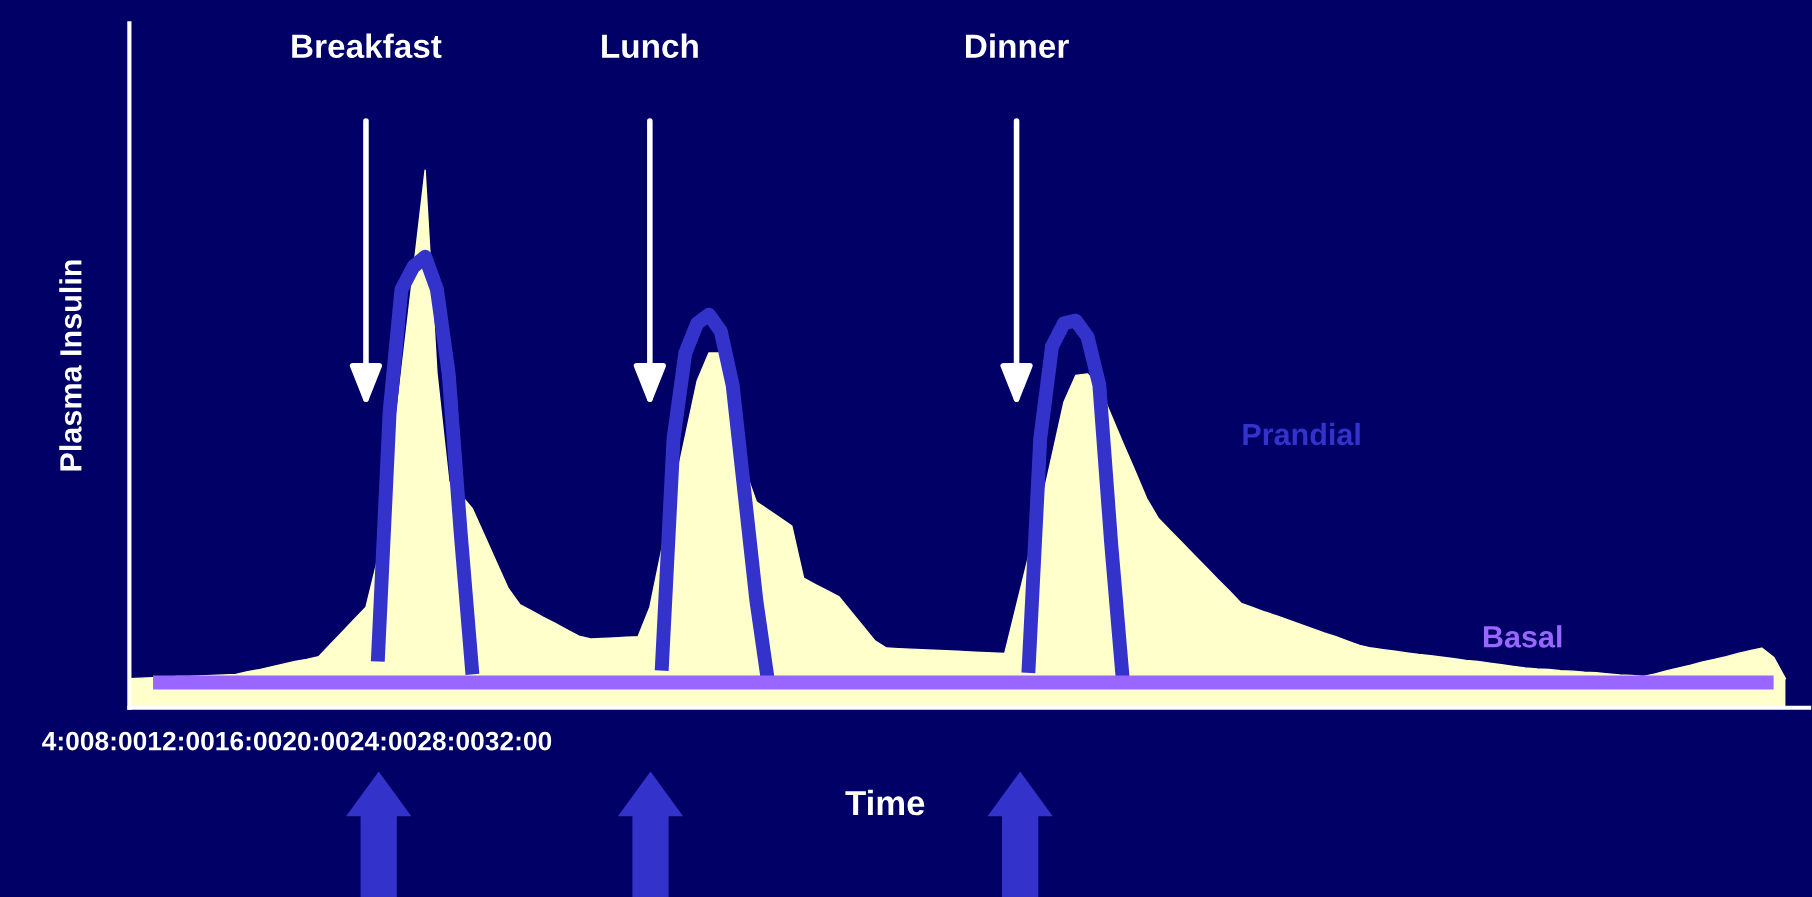  Describe the element at coordinates (885, 802) in the screenshot. I see `x-axis-title: Time` at that location.